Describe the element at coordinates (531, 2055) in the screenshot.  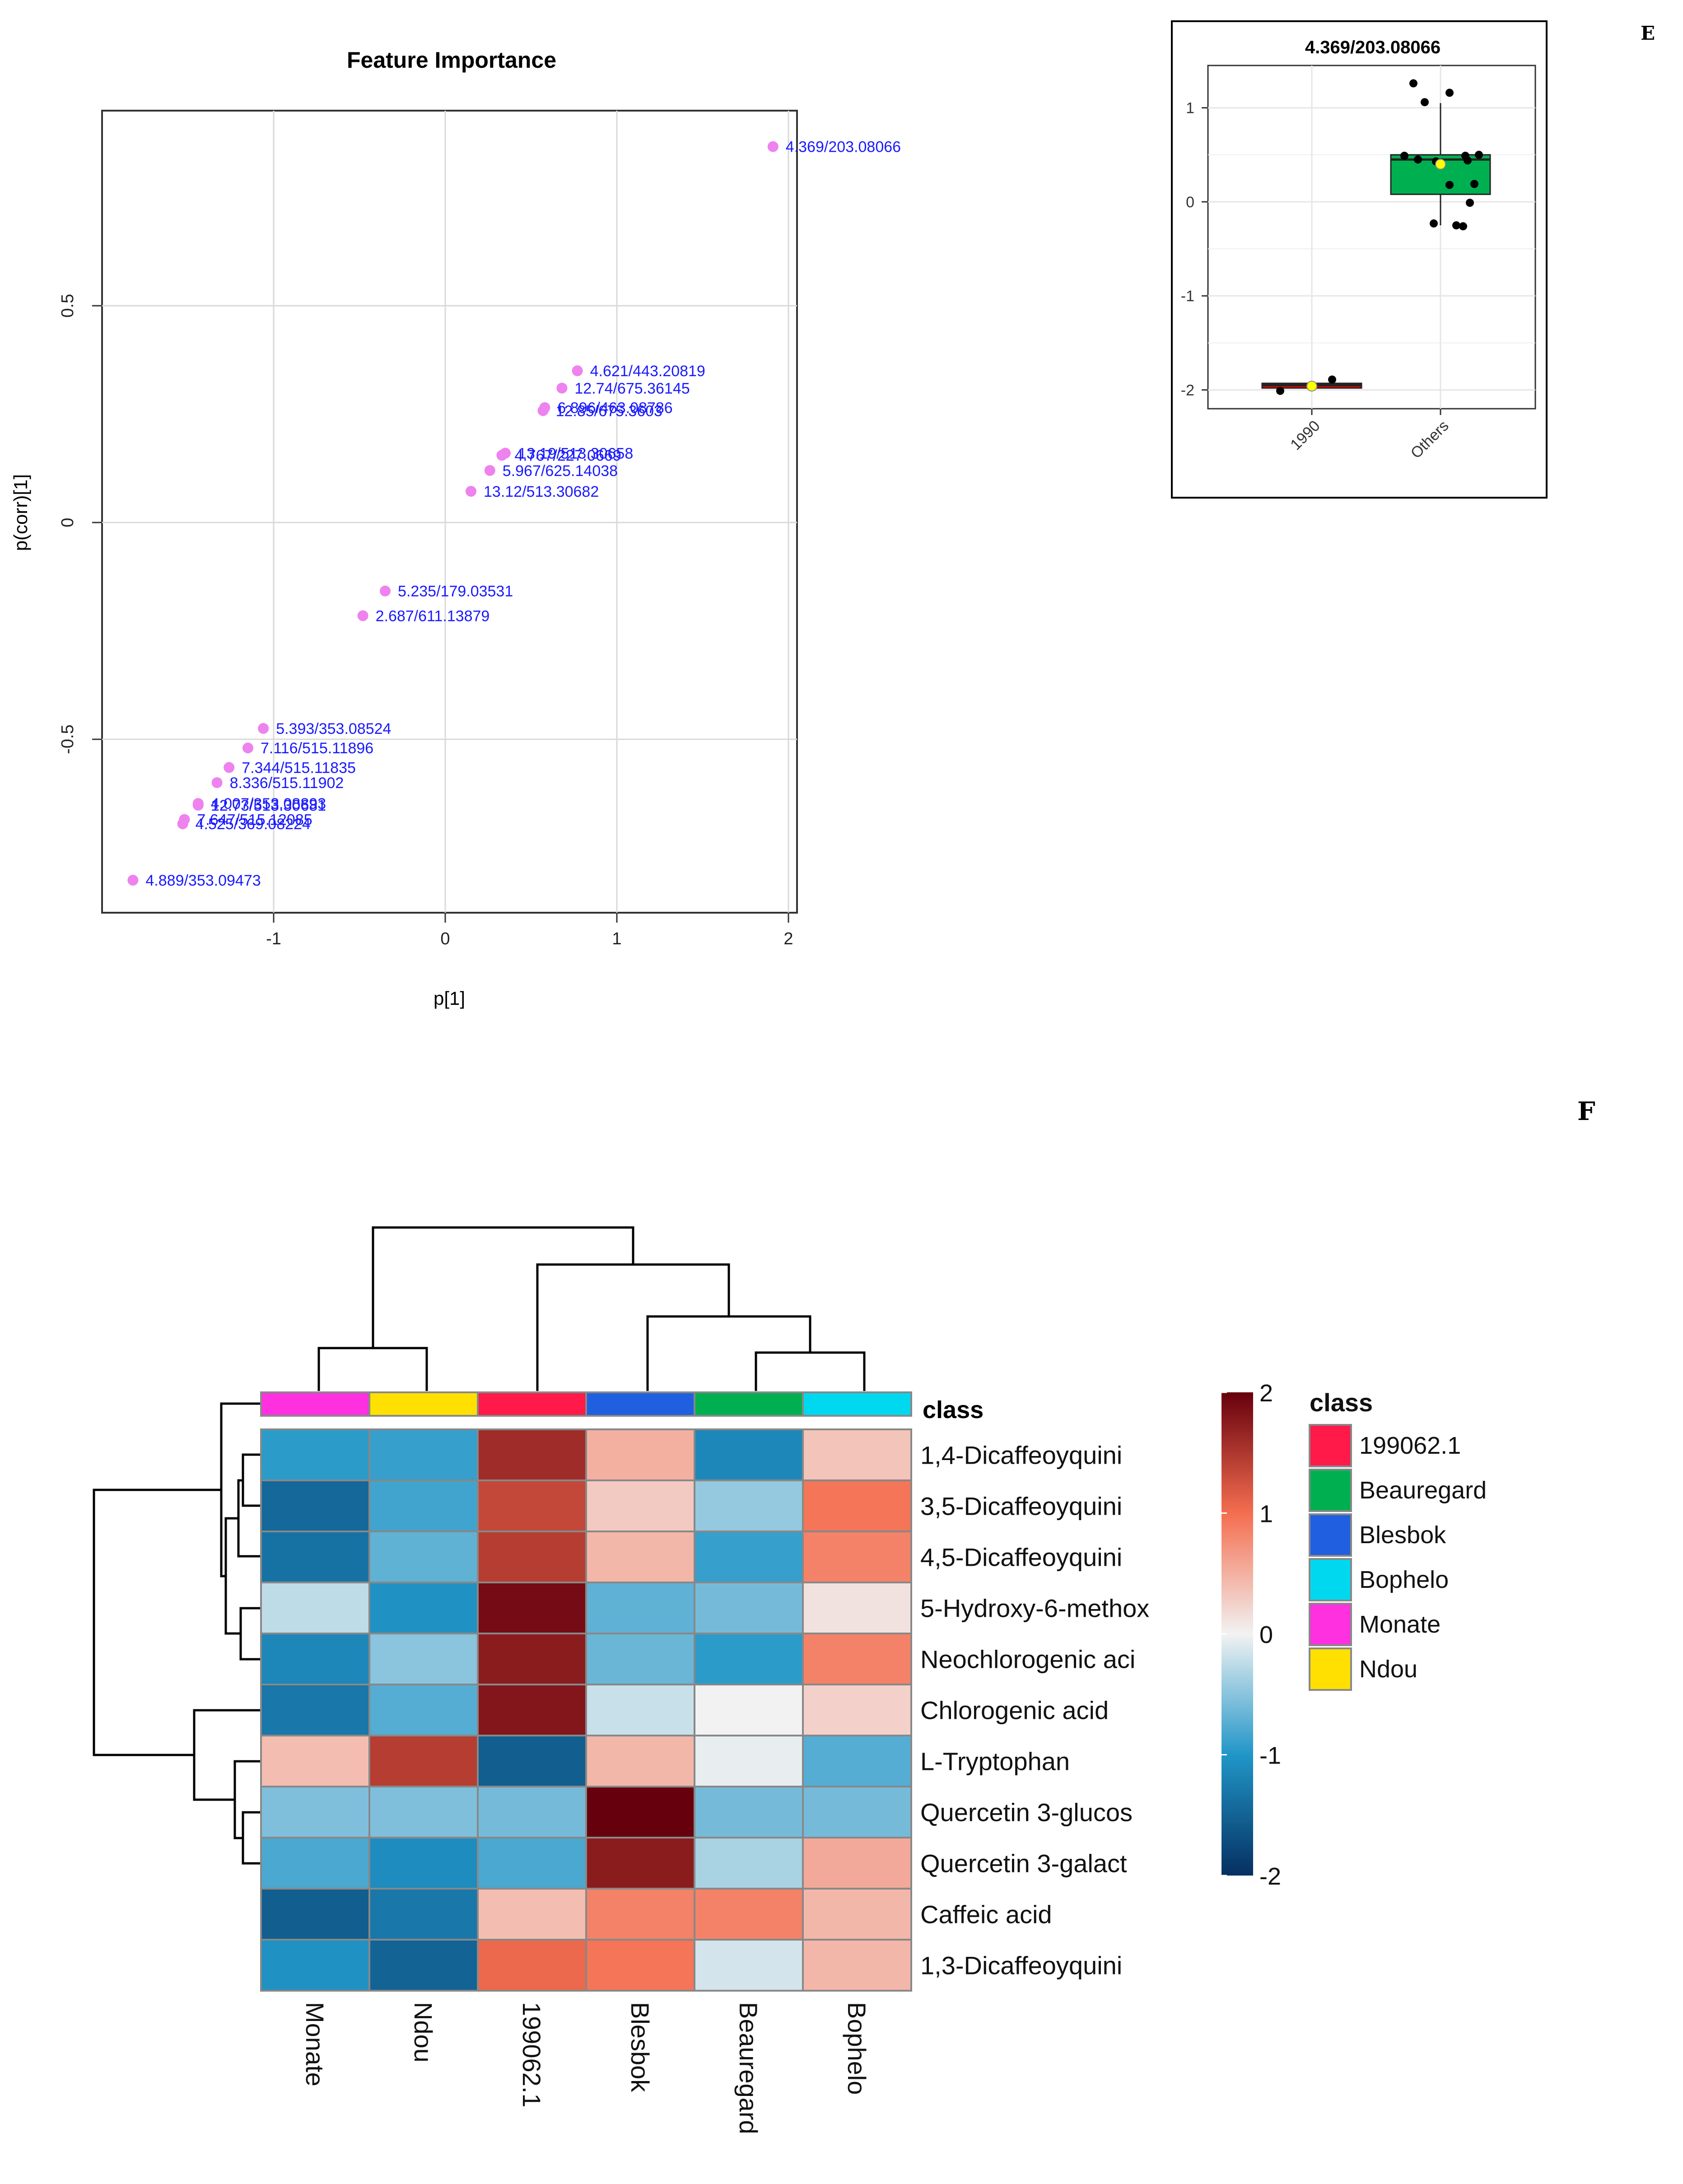
I see `heatmap-column-label: 199062.1` at that location.